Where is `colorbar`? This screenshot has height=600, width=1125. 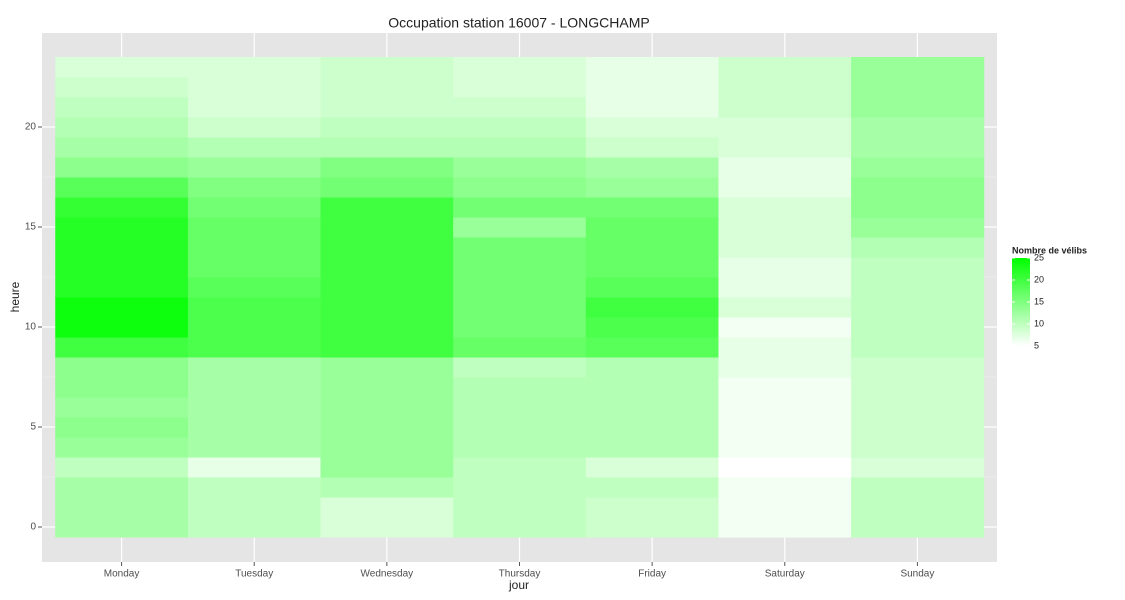
colorbar is located at coordinates (1021, 302).